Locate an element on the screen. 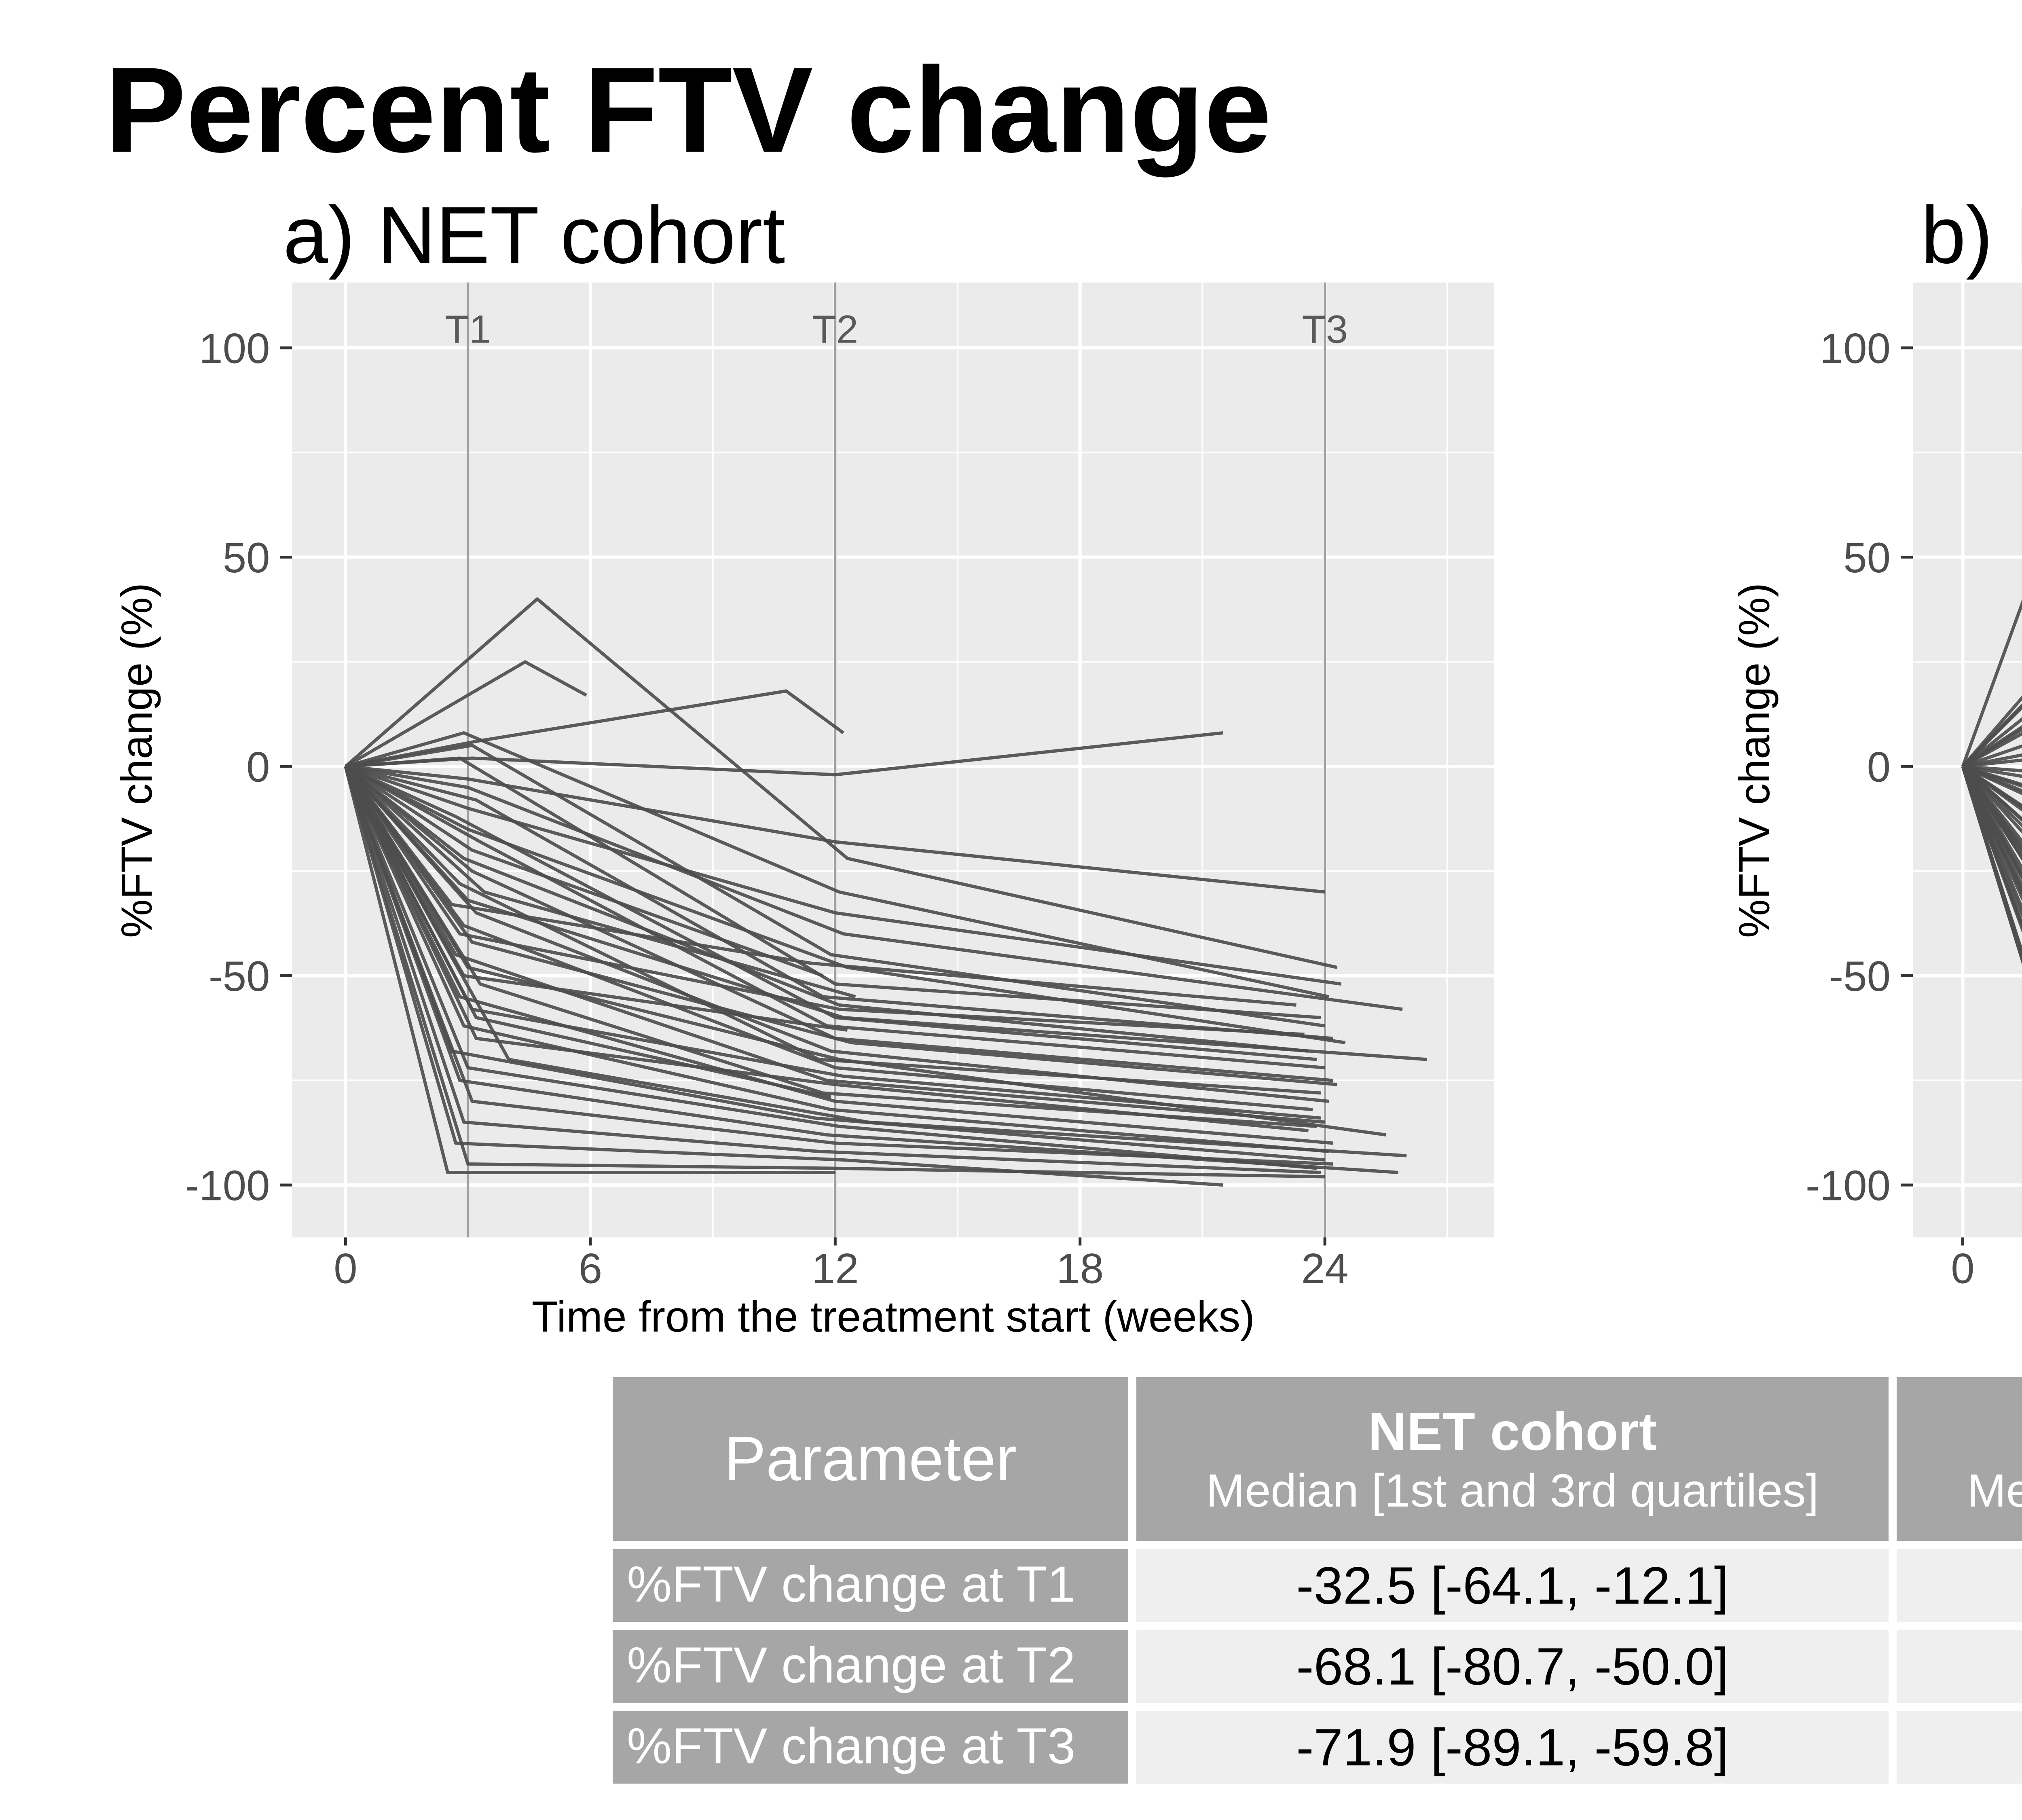  x-tick-label: 6 is located at coordinates (590, 1269).